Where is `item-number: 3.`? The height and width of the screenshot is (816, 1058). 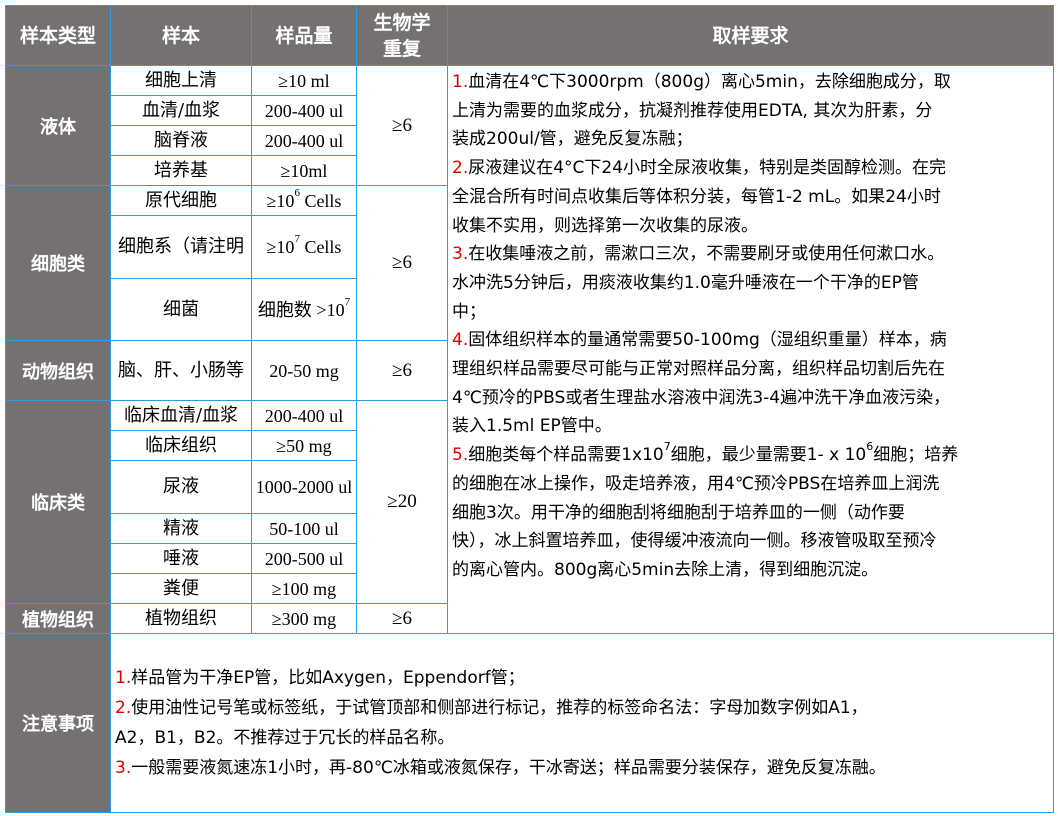 item-number: 3. is located at coordinates (123, 768).